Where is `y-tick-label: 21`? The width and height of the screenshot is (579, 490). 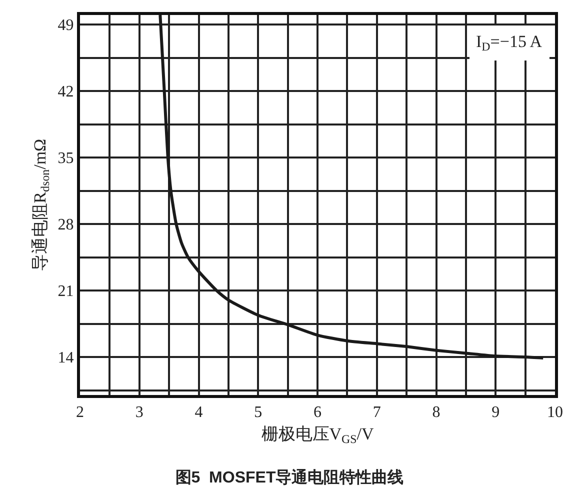
y-tick-label: 21 is located at coordinates (66, 291).